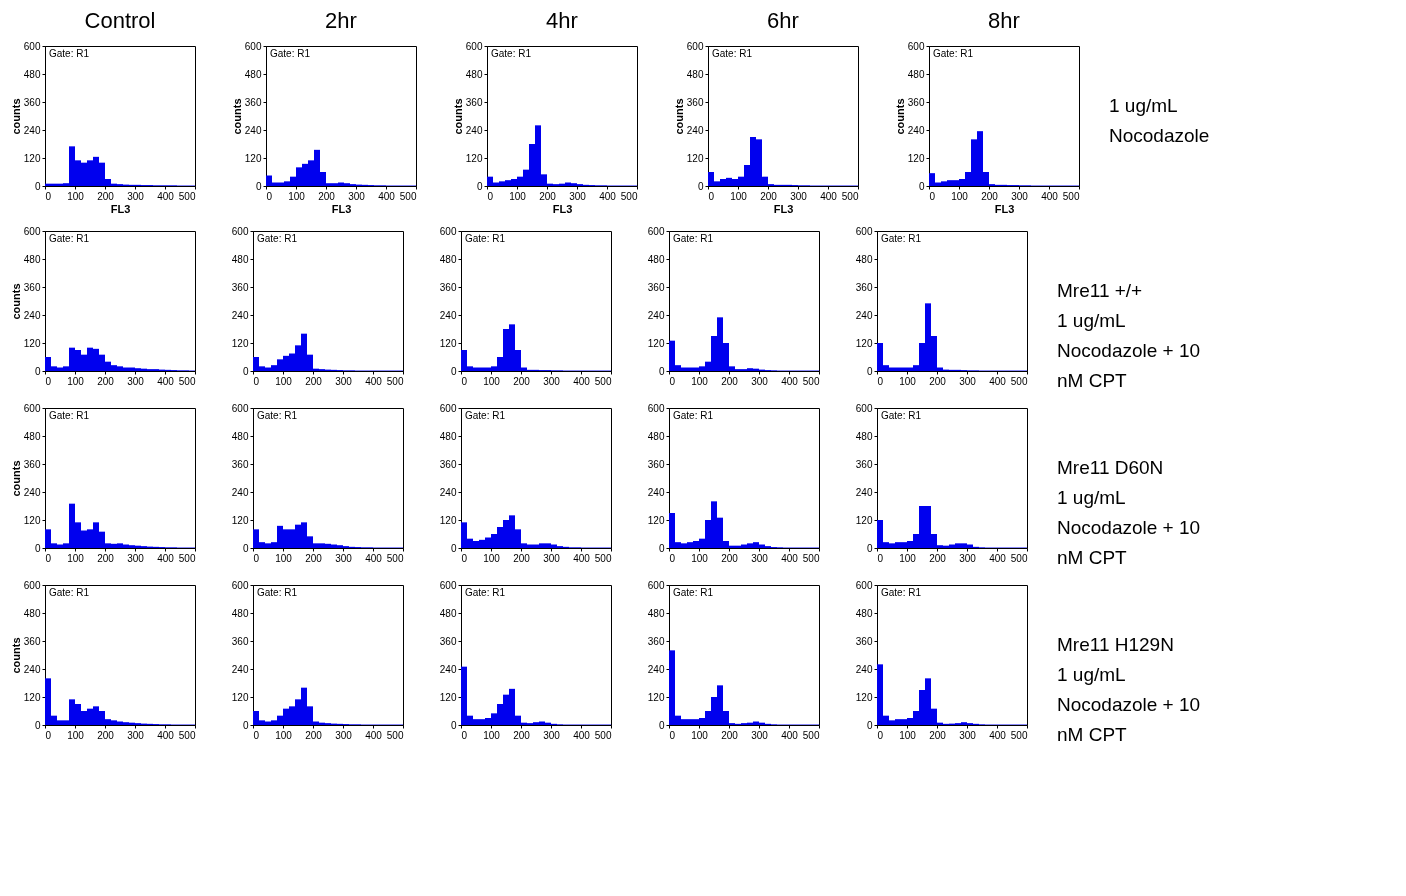 The image size is (1406, 896). What do you see at coordinates (783, 20) in the screenshot?
I see `chart-title: 6hr` at bounding box center [783, 20].